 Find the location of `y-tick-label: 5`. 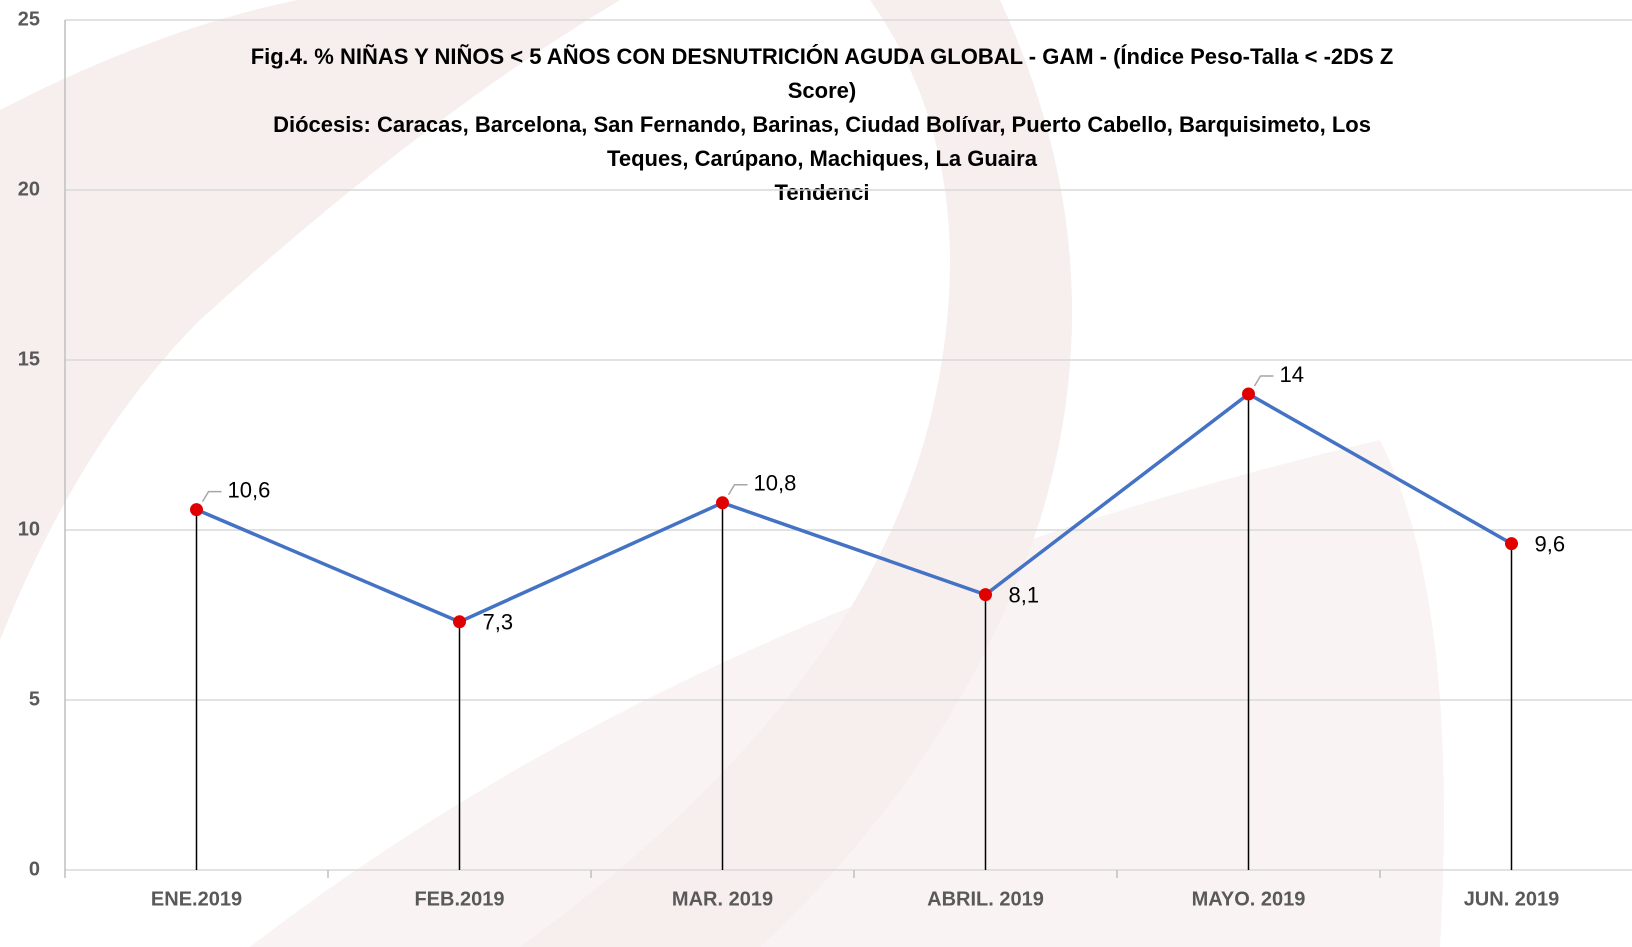

y-tick-label: 5 is located at coordinates (34, 699).